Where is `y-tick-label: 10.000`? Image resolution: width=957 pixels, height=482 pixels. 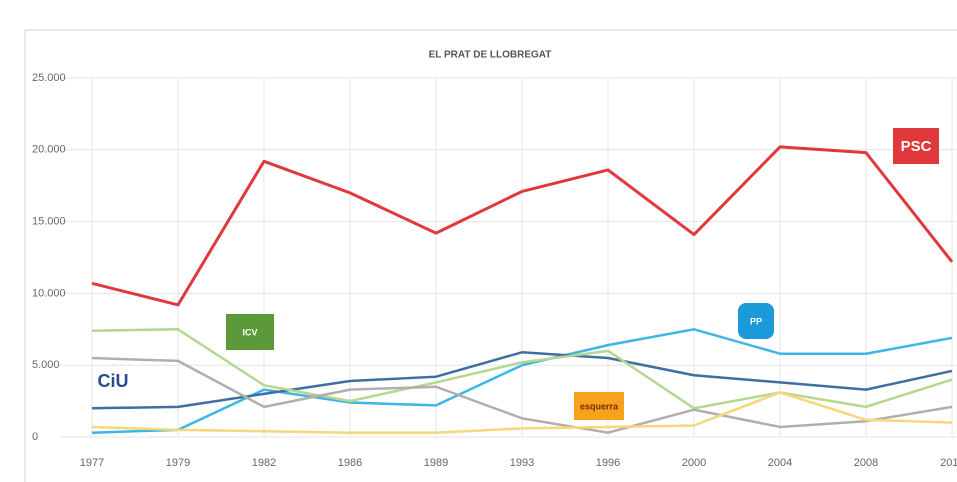 y-tick-label: 10.000 is located at coordinates (49, 293).